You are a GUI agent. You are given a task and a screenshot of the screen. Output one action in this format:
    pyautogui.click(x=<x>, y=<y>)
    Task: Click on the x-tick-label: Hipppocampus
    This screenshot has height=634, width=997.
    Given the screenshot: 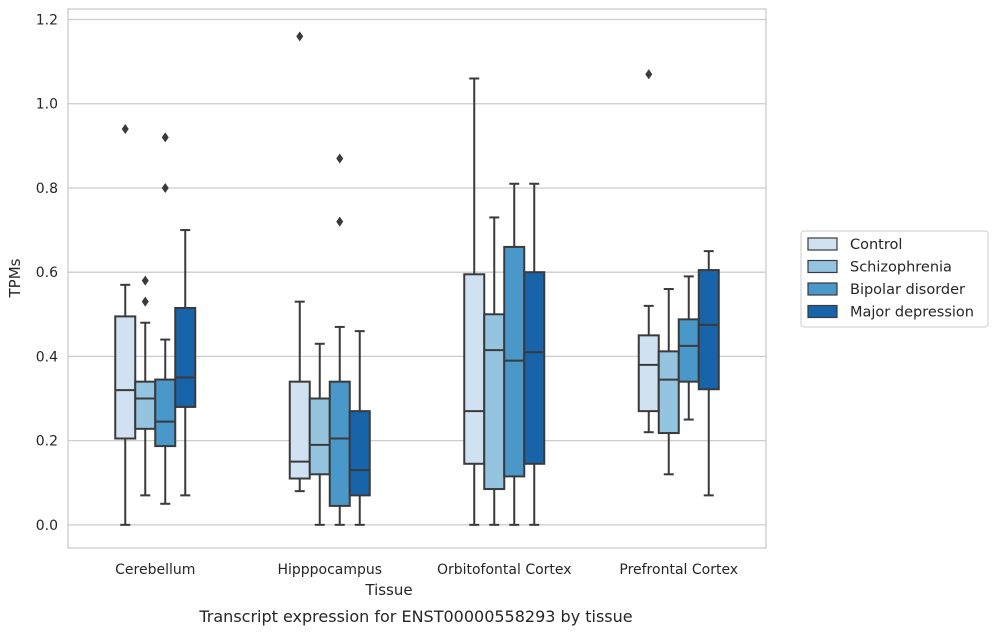 What is the action you would take?
    pyautogui.click(x=329, y=570)
    